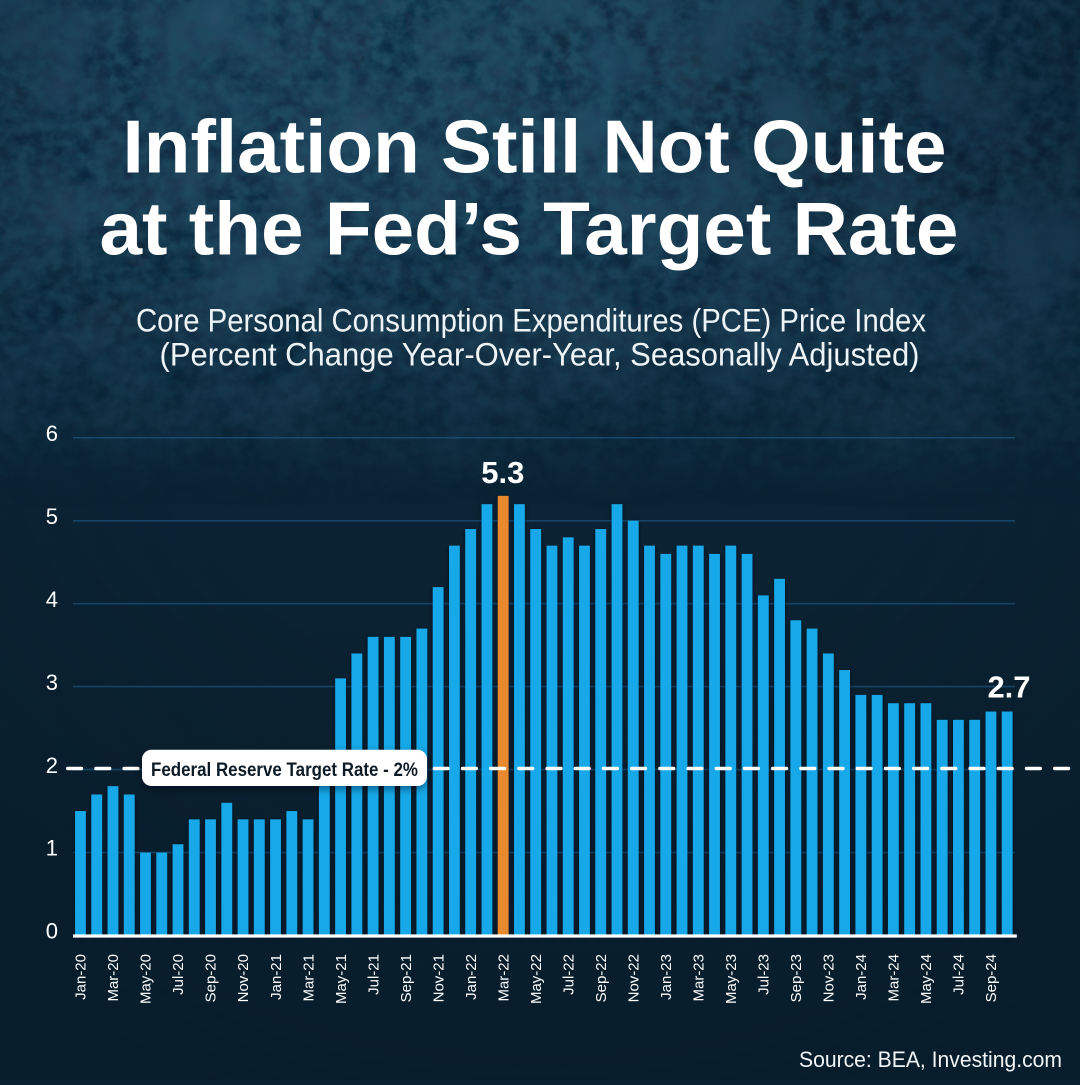 This screenshot has height=1085, width=1080. I want to click on svg-text: Jul-22, so click(568, 974).